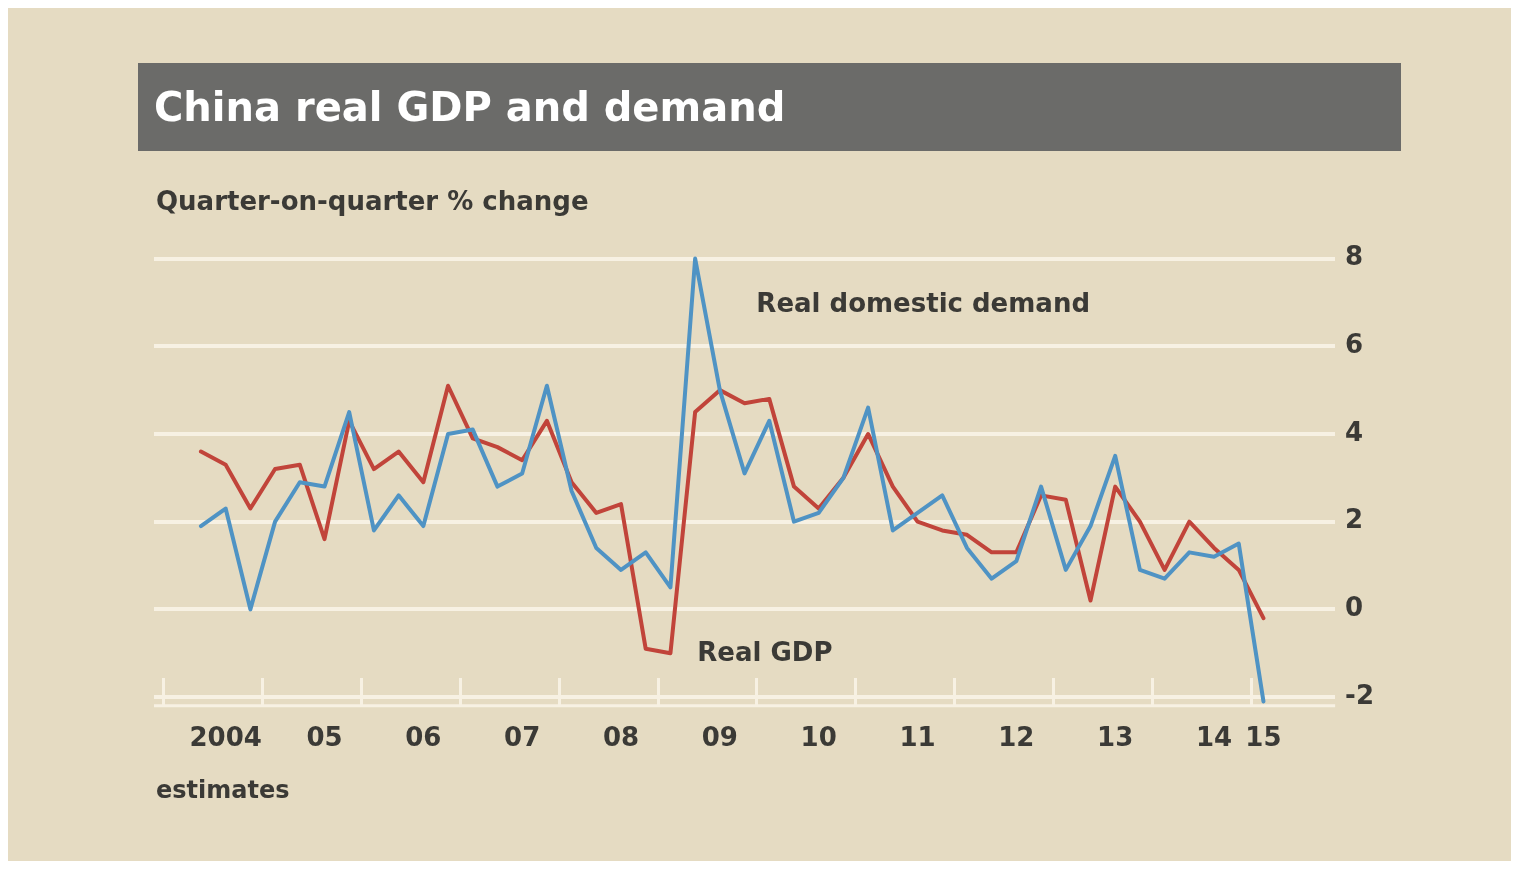 The height and width of the screenshot is (869, 1519). What do you see at coordinates (765, 652) in the screenshot?
I see `series-label: Real GDP` at bounding box center [765, 652].